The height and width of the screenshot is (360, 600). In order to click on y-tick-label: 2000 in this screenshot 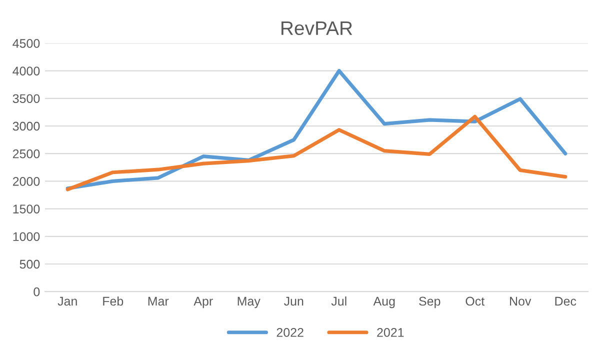, I will do `click(26, 181)`.